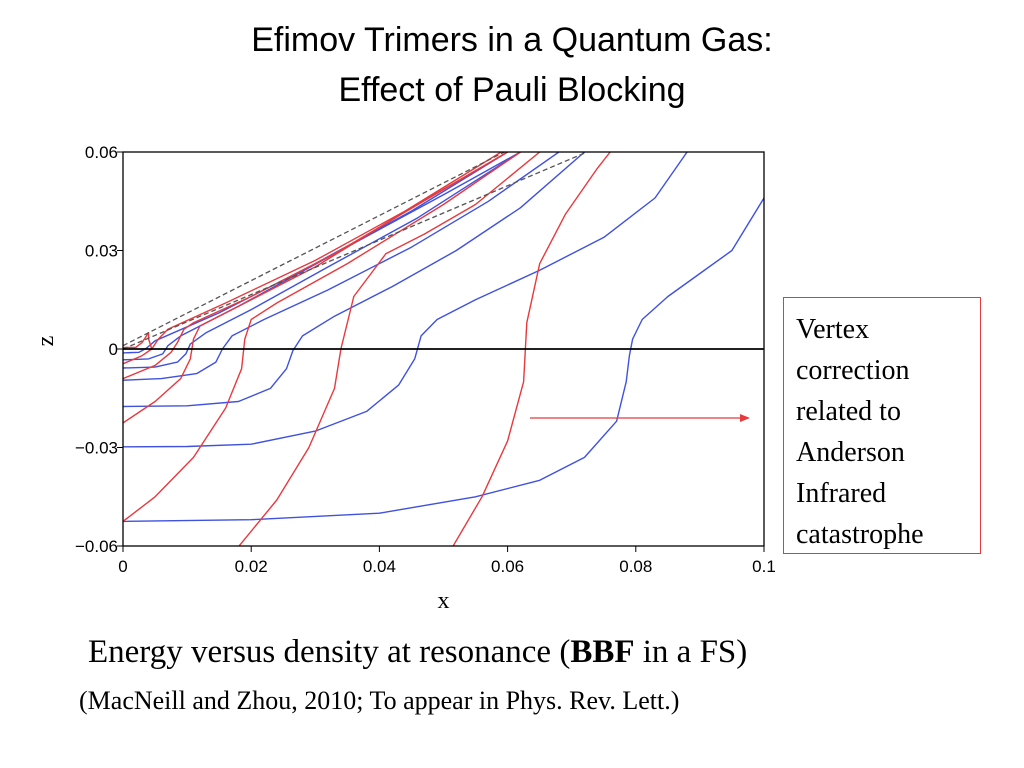 The height and width of the screenshot is (768, 1024). What do you see at coordinates (841, 493) in the screenshot?
I see `callout-line: Infrared` at bounding box center [841, 493].